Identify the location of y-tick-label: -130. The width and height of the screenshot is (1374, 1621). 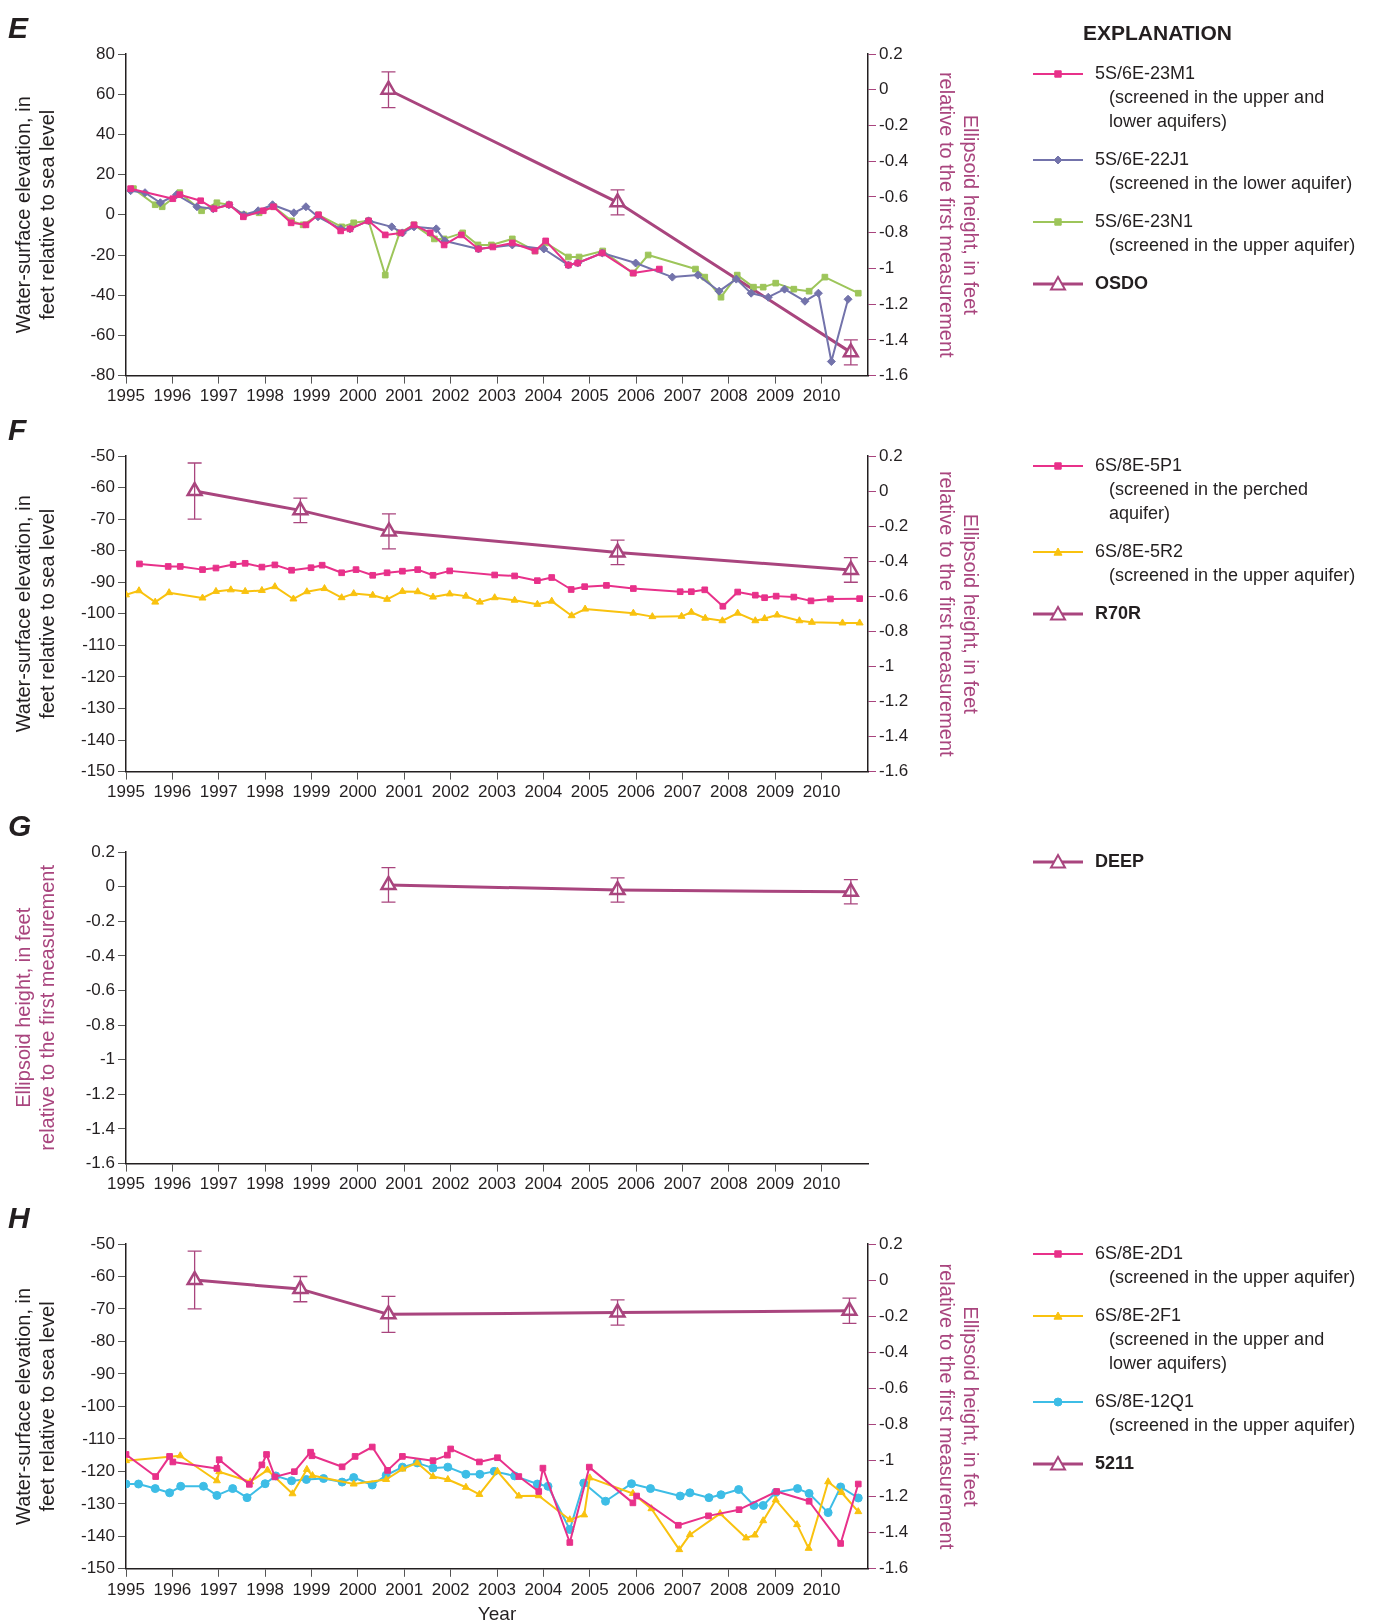
(97, 708).